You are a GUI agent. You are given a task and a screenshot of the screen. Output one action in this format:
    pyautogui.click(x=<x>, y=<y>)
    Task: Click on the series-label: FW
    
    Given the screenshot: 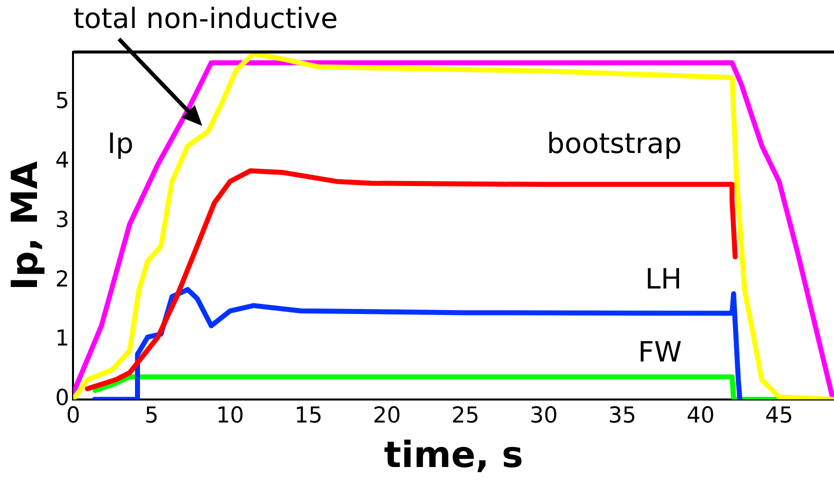 What is the action you would take?
    pyautogui.click(x=660, y=352)
    